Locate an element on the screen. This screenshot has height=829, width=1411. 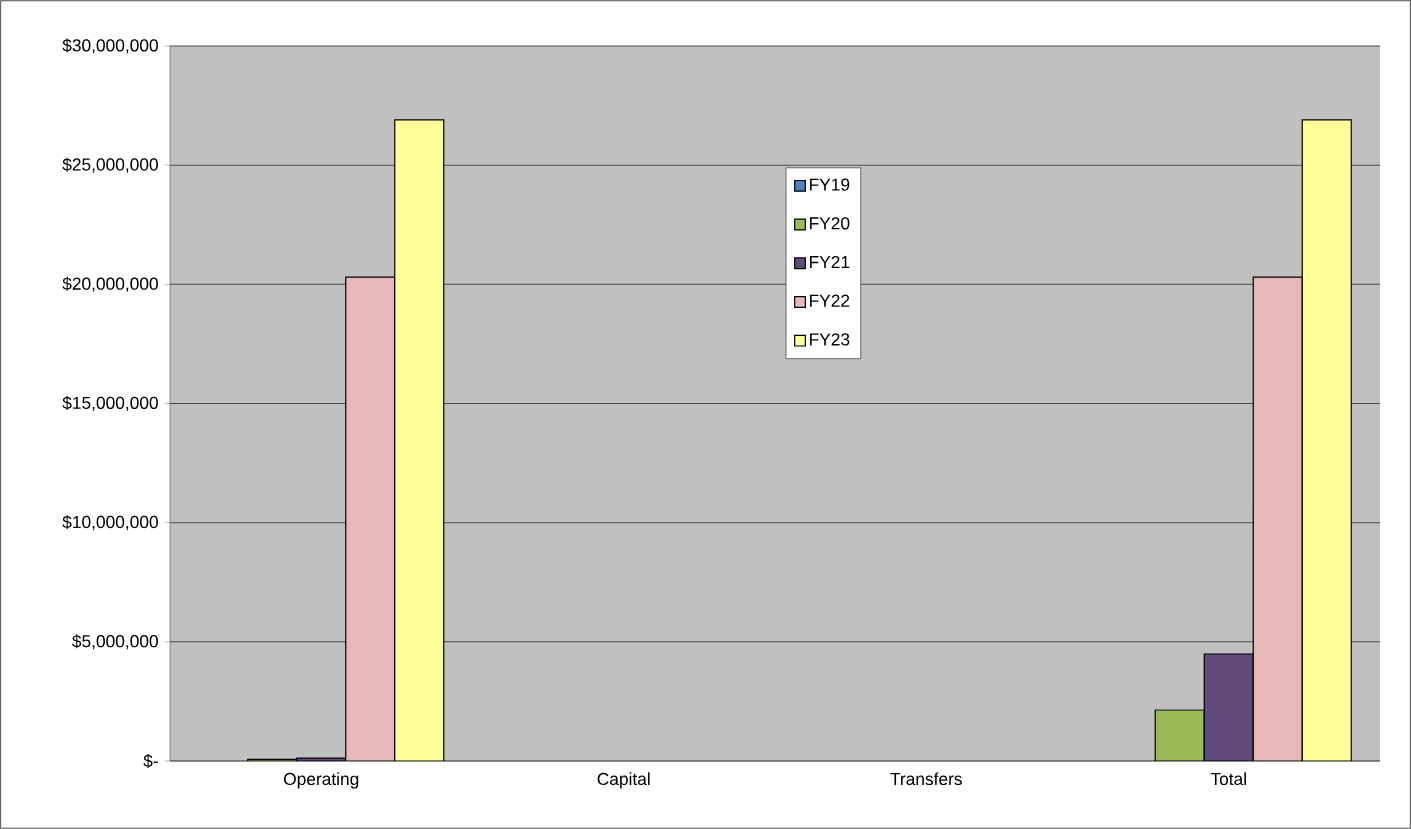
x-tick-label: Total is located at coordinates (1228, 779).